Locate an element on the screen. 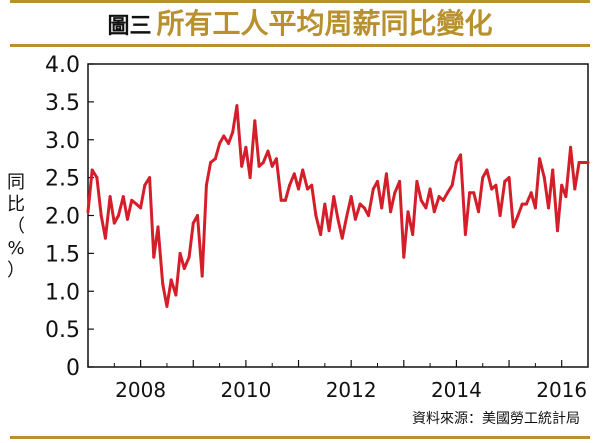  x-tick-label: 2008 is located at coordinates (140, 390).